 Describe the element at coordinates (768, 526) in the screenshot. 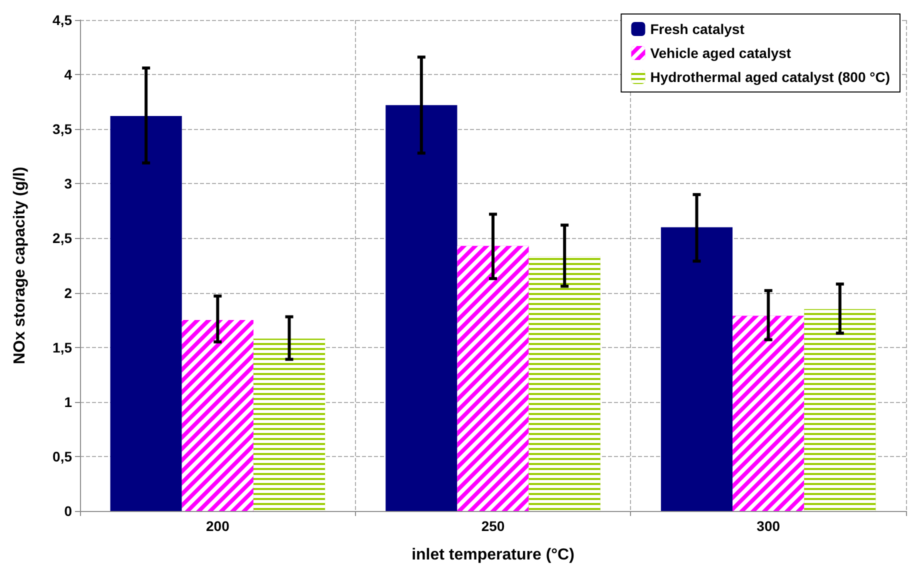

I see `x-tick-label: 300` at that location.